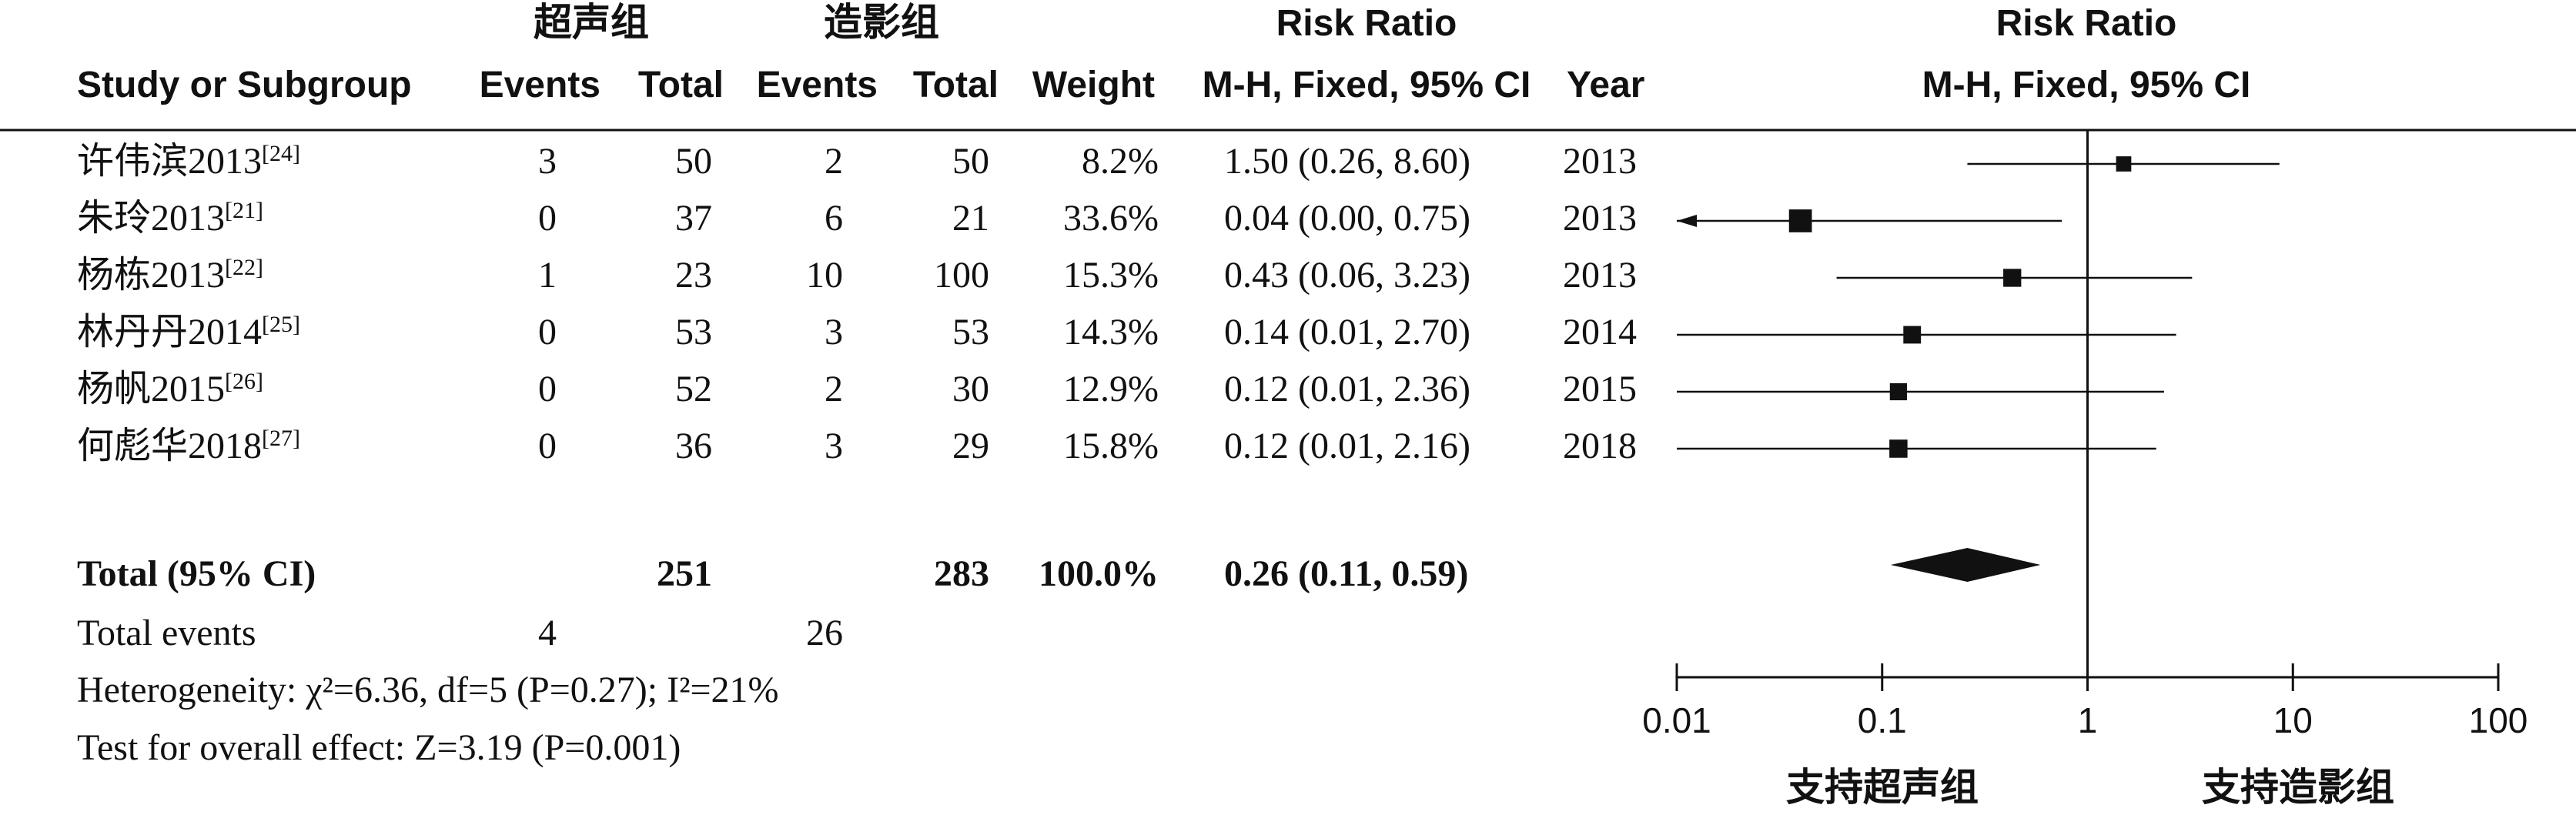 The width and height of the screenshot is (2576, 815). Describe the element at coordinates (1111, 446) in the screenshot. I see `weight: 15.8%` at that location.